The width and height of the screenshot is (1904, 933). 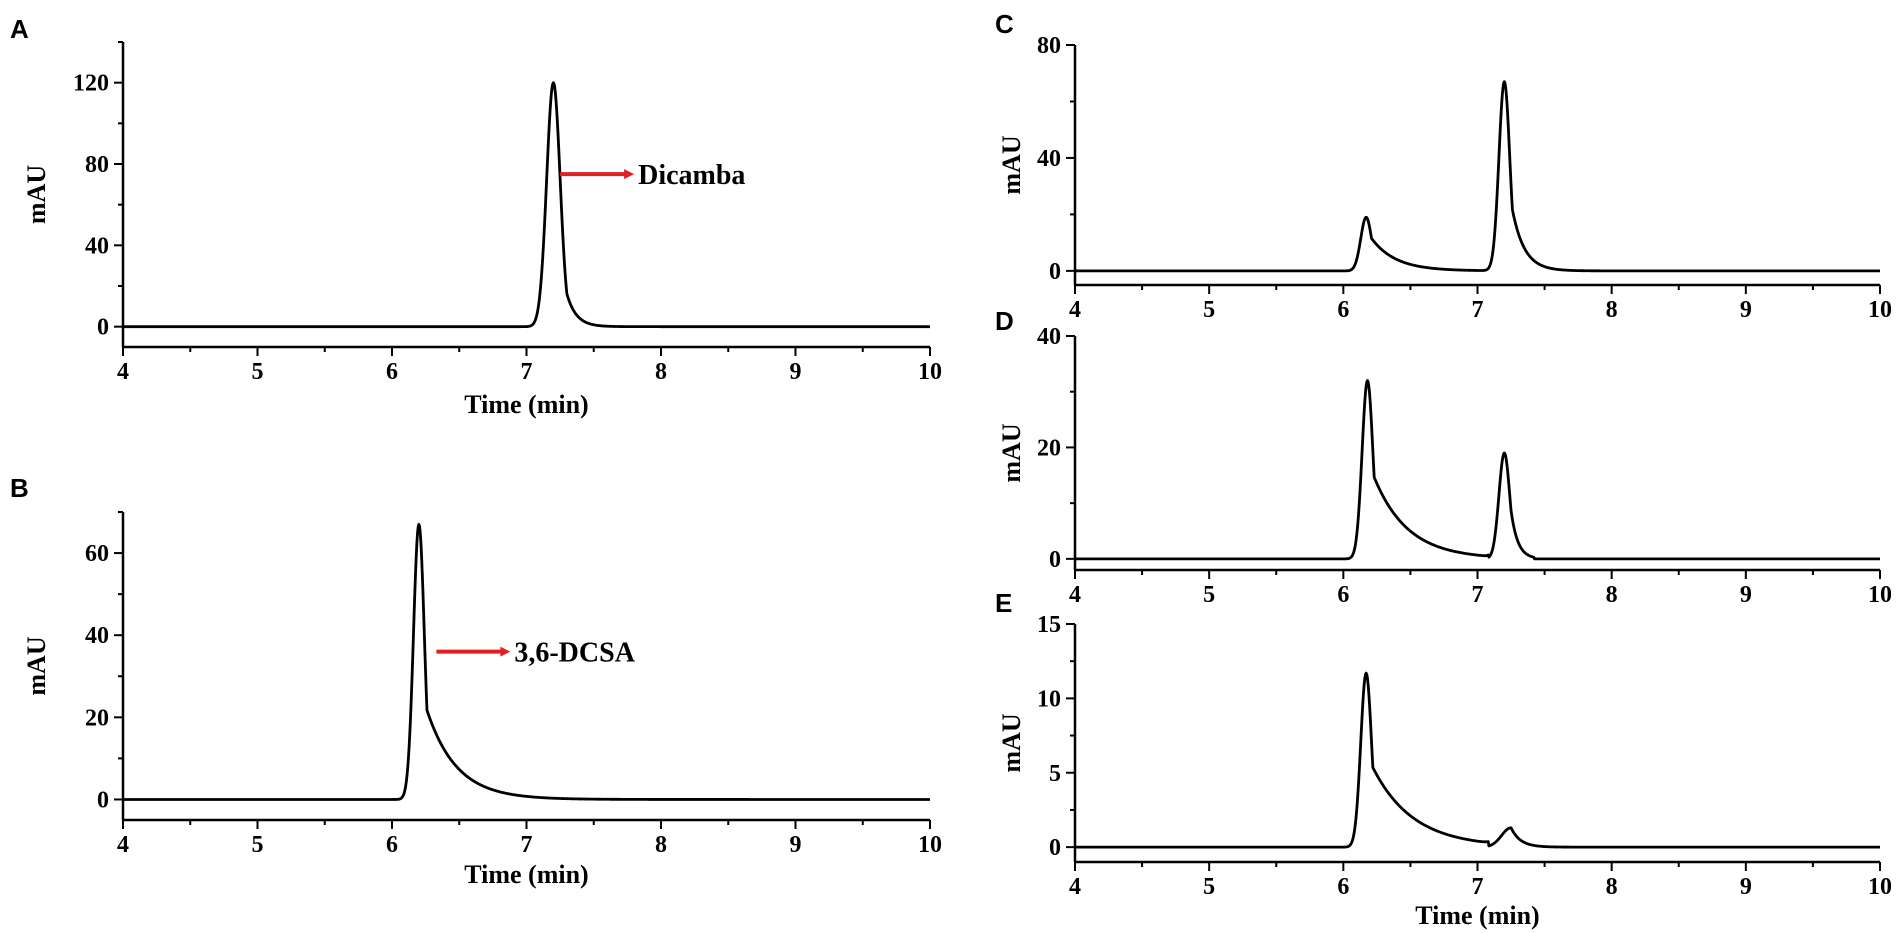 I want to click on y-tick-label: 5, so click(x=1055, y=774).